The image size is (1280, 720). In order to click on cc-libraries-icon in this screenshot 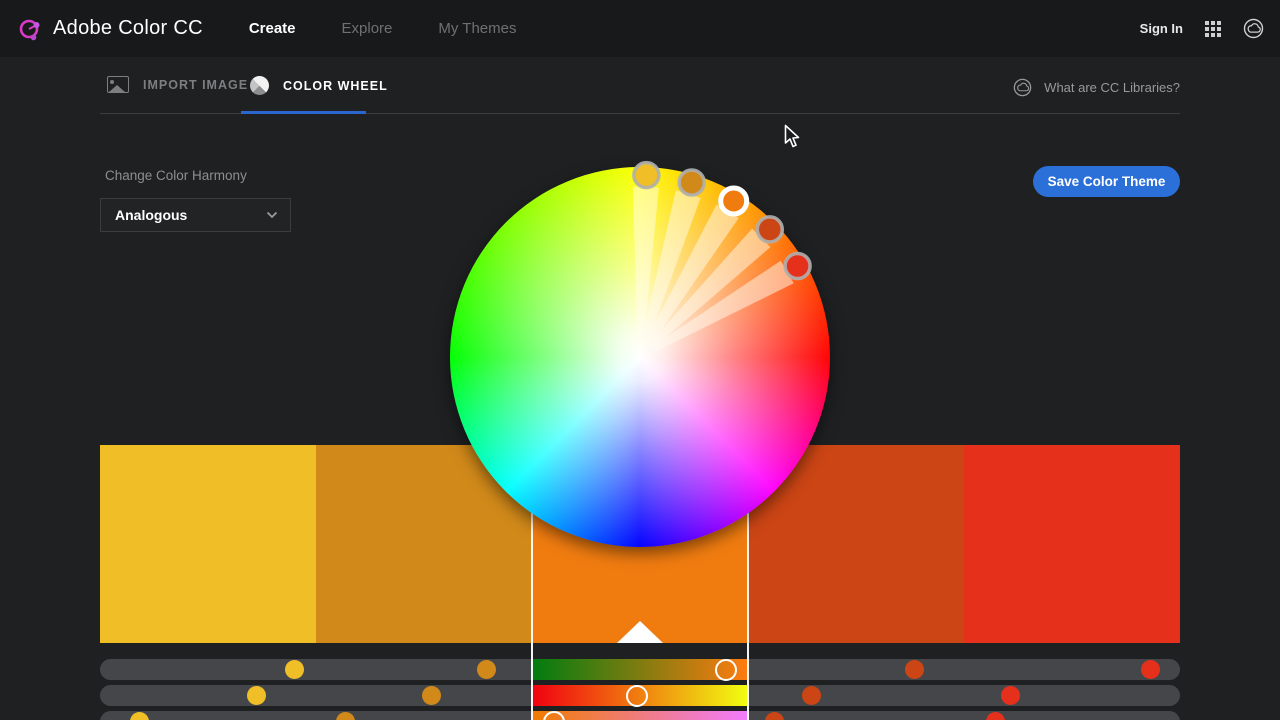, I will do `click(1022, 87)`.